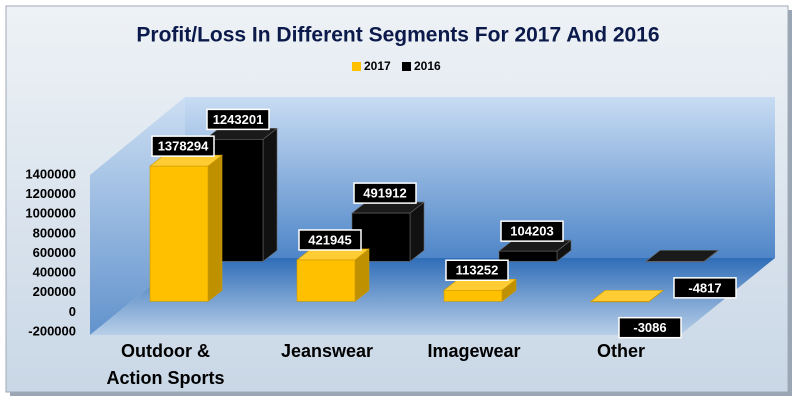 The height and width of the screenshot is (407, 800). What do you see at coordinates (474, 351) in the screenshot?
I see `x-tick-label: Imagewear` at bounding box center [474, 351].